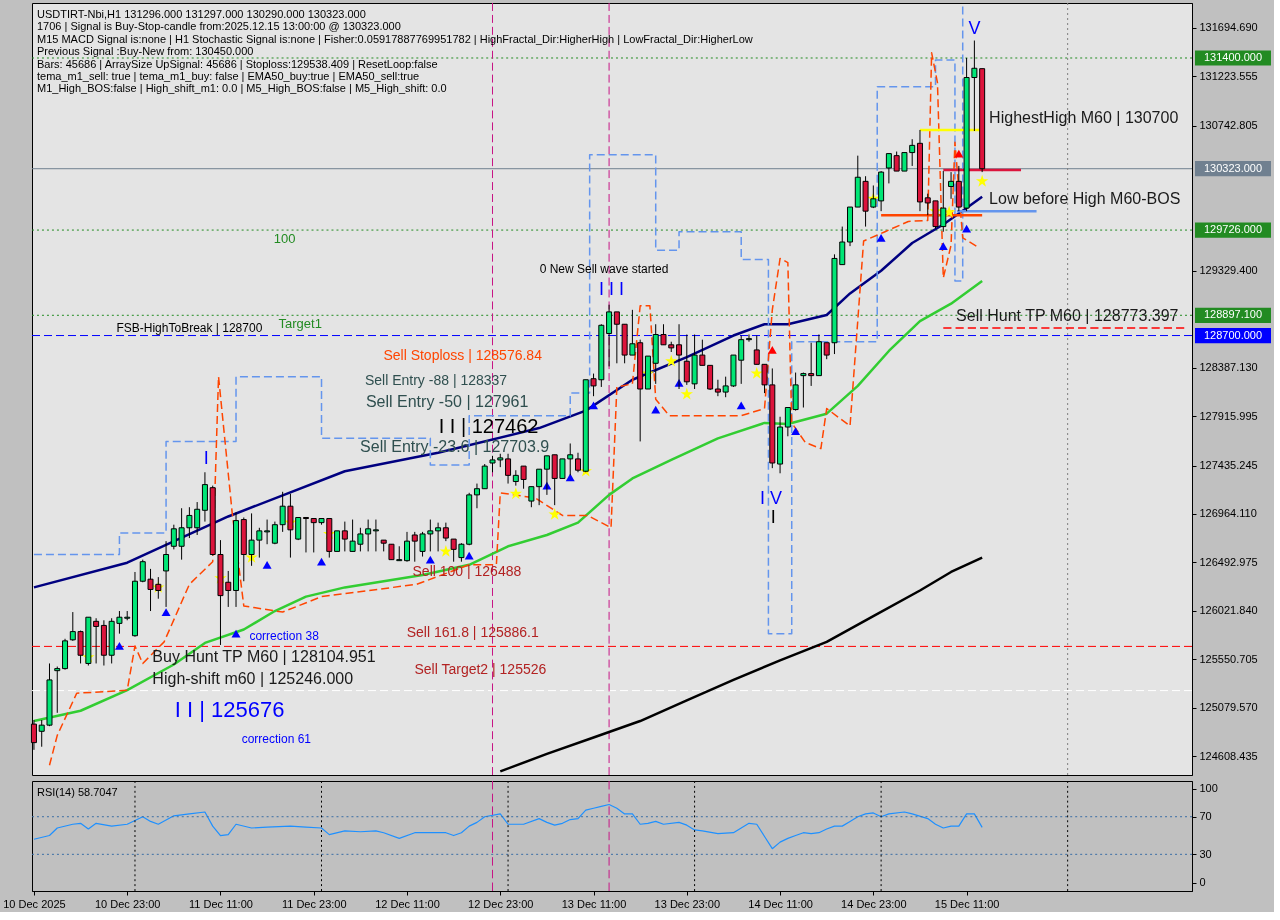  I want to click on annotation: FSB-HighToBreak | 128700, so click(189, 328).